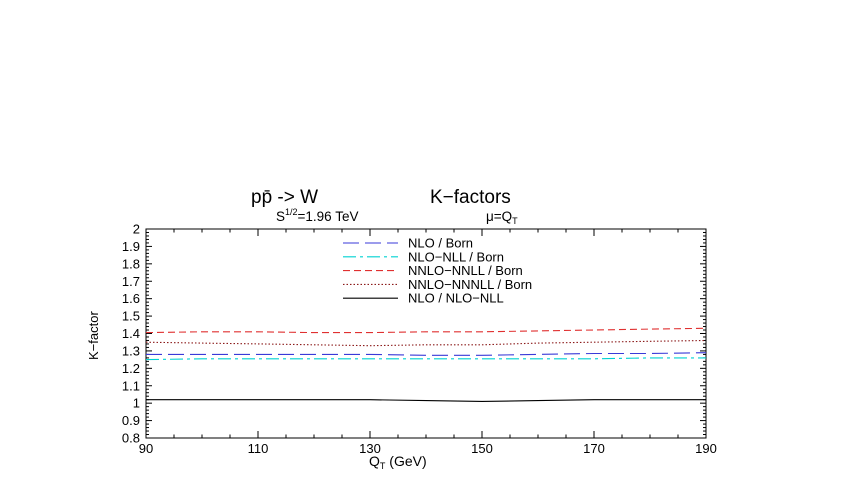  Describe the element at coordinates (131, 316) in the screenshot. I see `y-tick-label: 1.5` at that location.